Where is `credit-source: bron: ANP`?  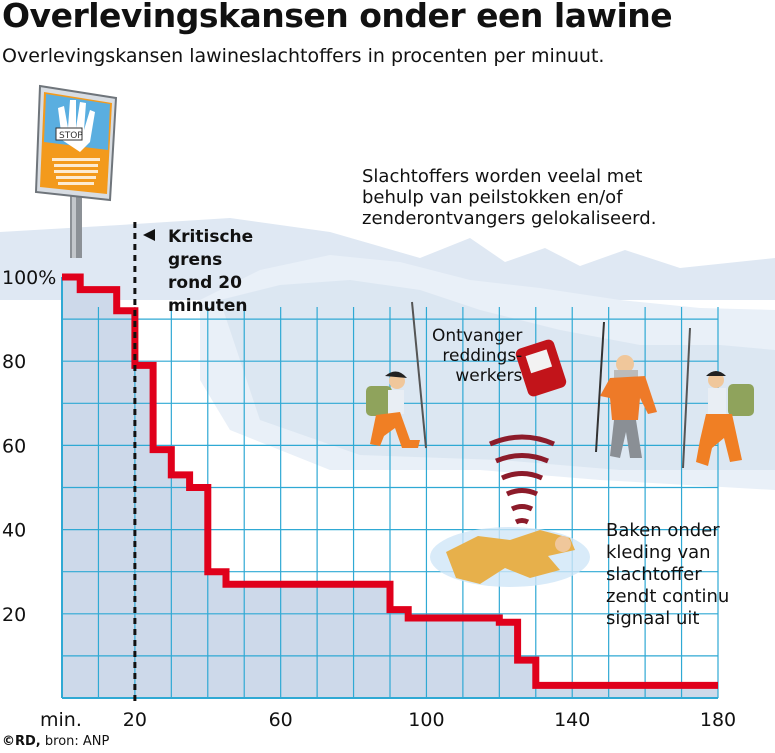
credit-source: bron: ANP is located at coordinates (77, 741).